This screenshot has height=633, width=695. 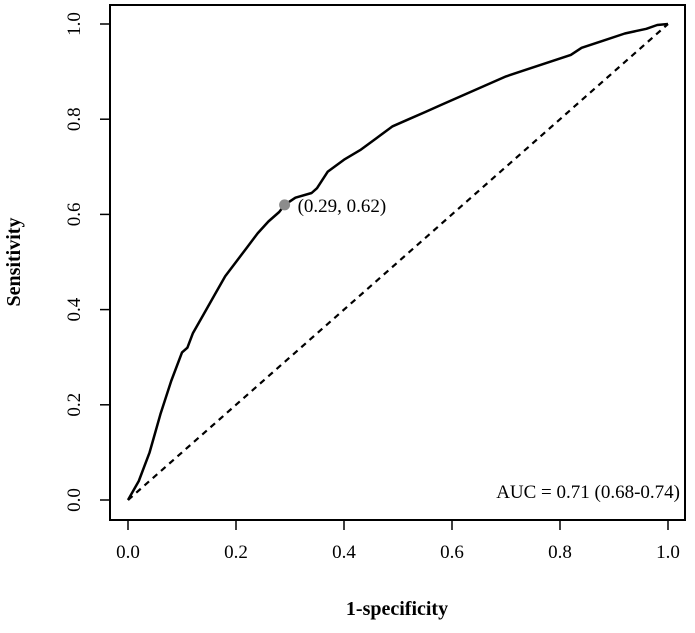 What do you see at coordinates (74, 119) in the screenshot?
I see `y-tick-label: 0.8` at bounding box center [74, 119].